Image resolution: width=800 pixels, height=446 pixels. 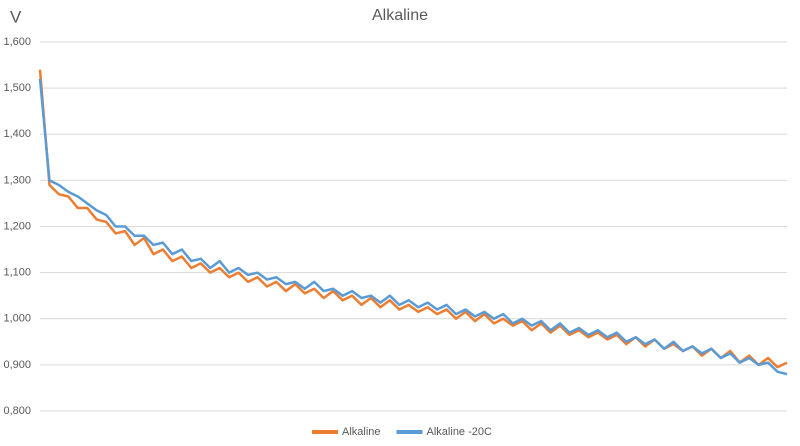 I want to click on y-tick-label: 0,800, so click(x=17, y=411).